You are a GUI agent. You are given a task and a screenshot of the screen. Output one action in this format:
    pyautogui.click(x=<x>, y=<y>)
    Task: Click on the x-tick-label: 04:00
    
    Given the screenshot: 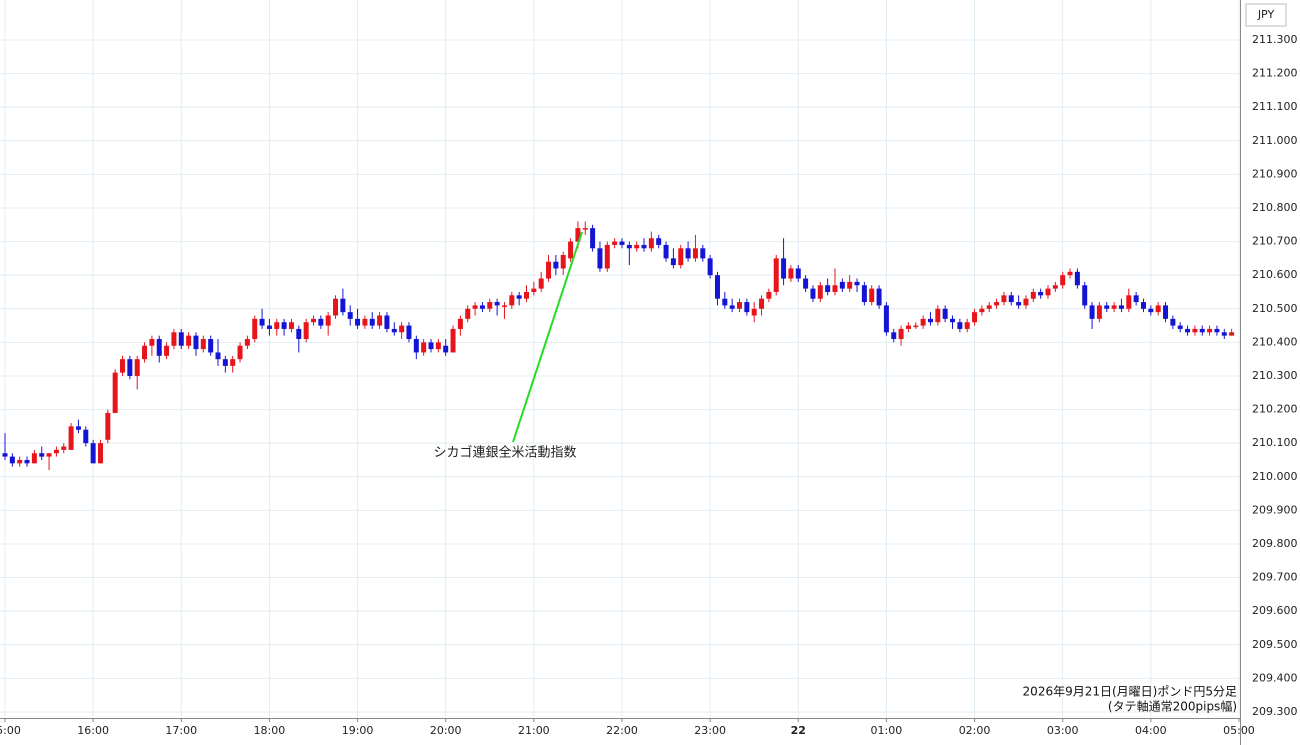 What is the action you would take?
    pyautogui.click(x=1151, y=730)
    